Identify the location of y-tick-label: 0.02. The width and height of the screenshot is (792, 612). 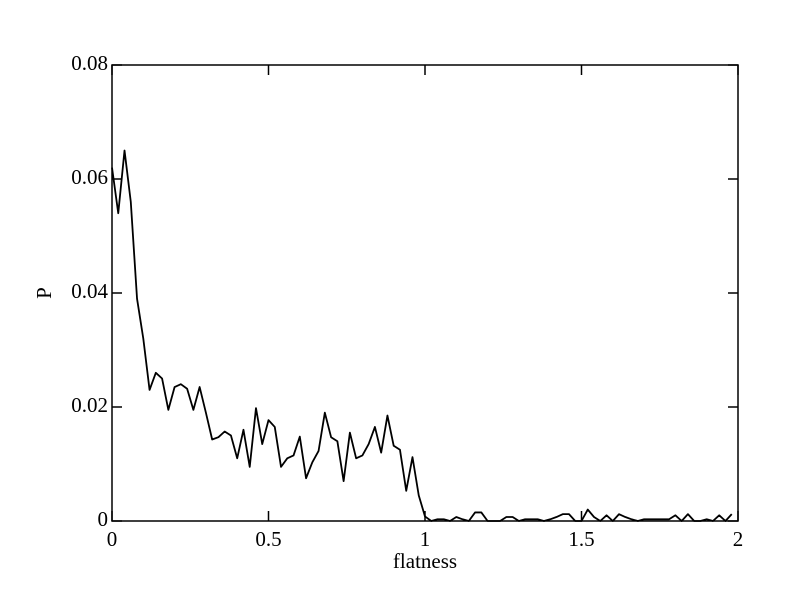
(89, 405).